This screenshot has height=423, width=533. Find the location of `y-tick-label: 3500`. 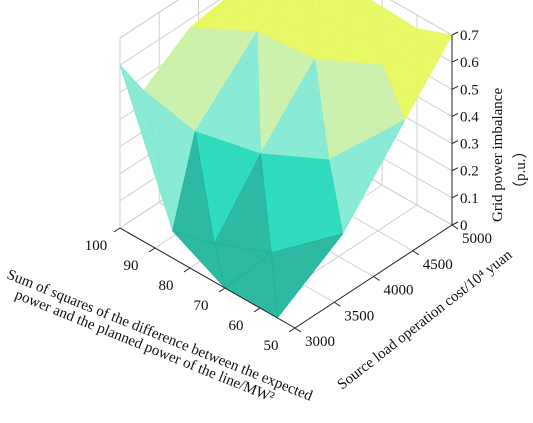

y-tick-label: 3500 is located at coordinates (359, 316).